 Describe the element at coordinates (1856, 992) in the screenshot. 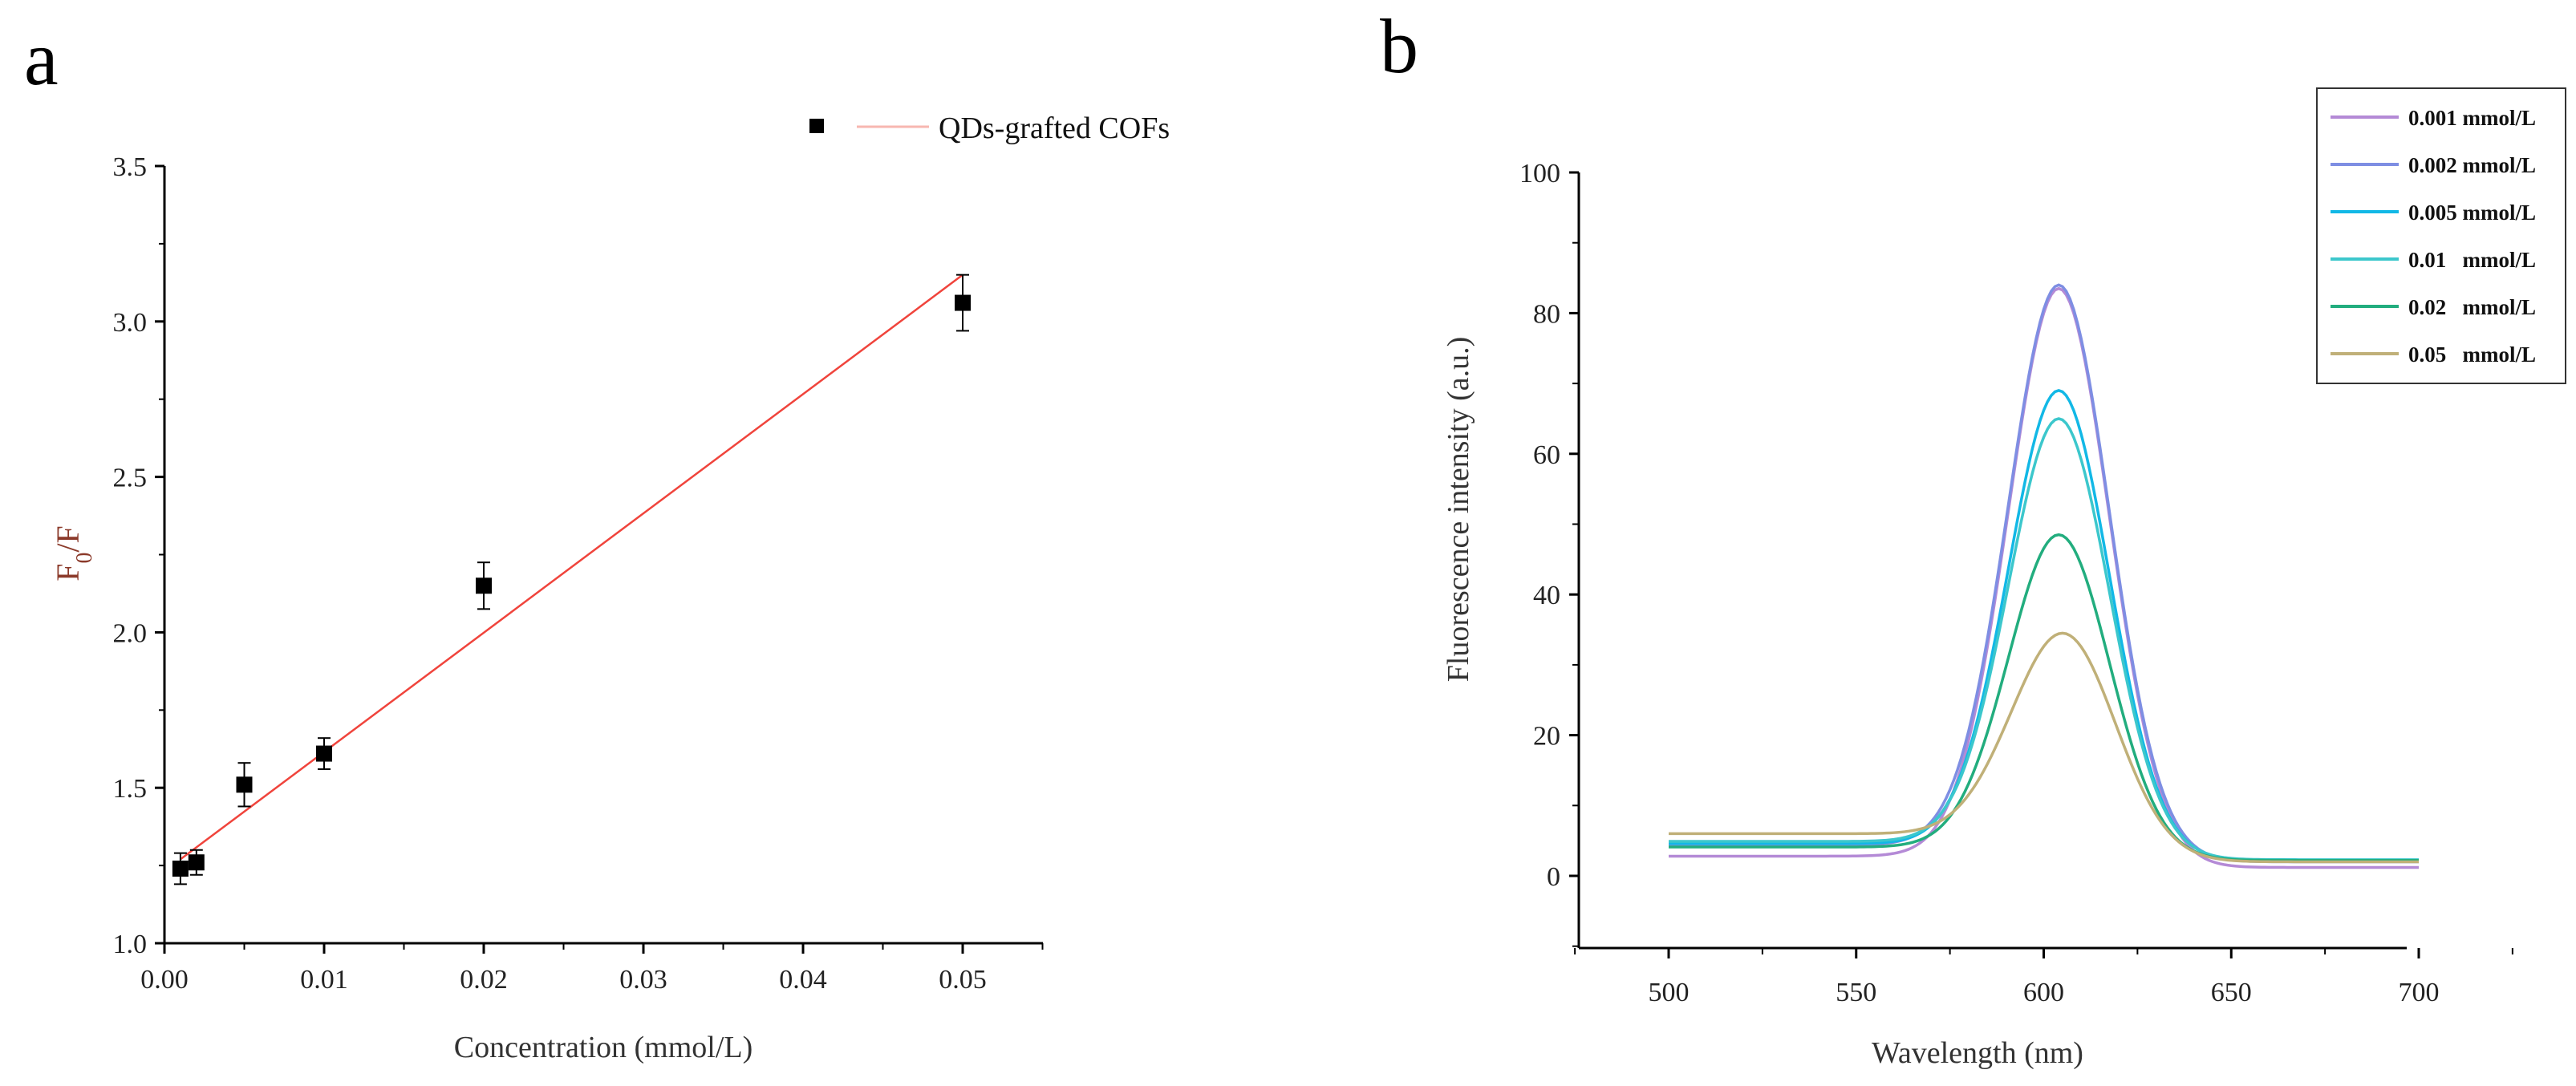

I see `panel-b-x-tick-label: 550` at that location.